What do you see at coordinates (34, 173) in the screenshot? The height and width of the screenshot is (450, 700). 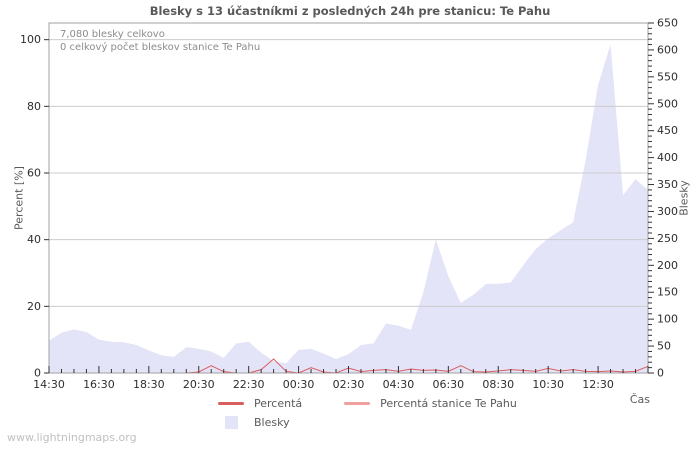 I see `y-tick-label-left: 60` at bounding box center [34, 173].